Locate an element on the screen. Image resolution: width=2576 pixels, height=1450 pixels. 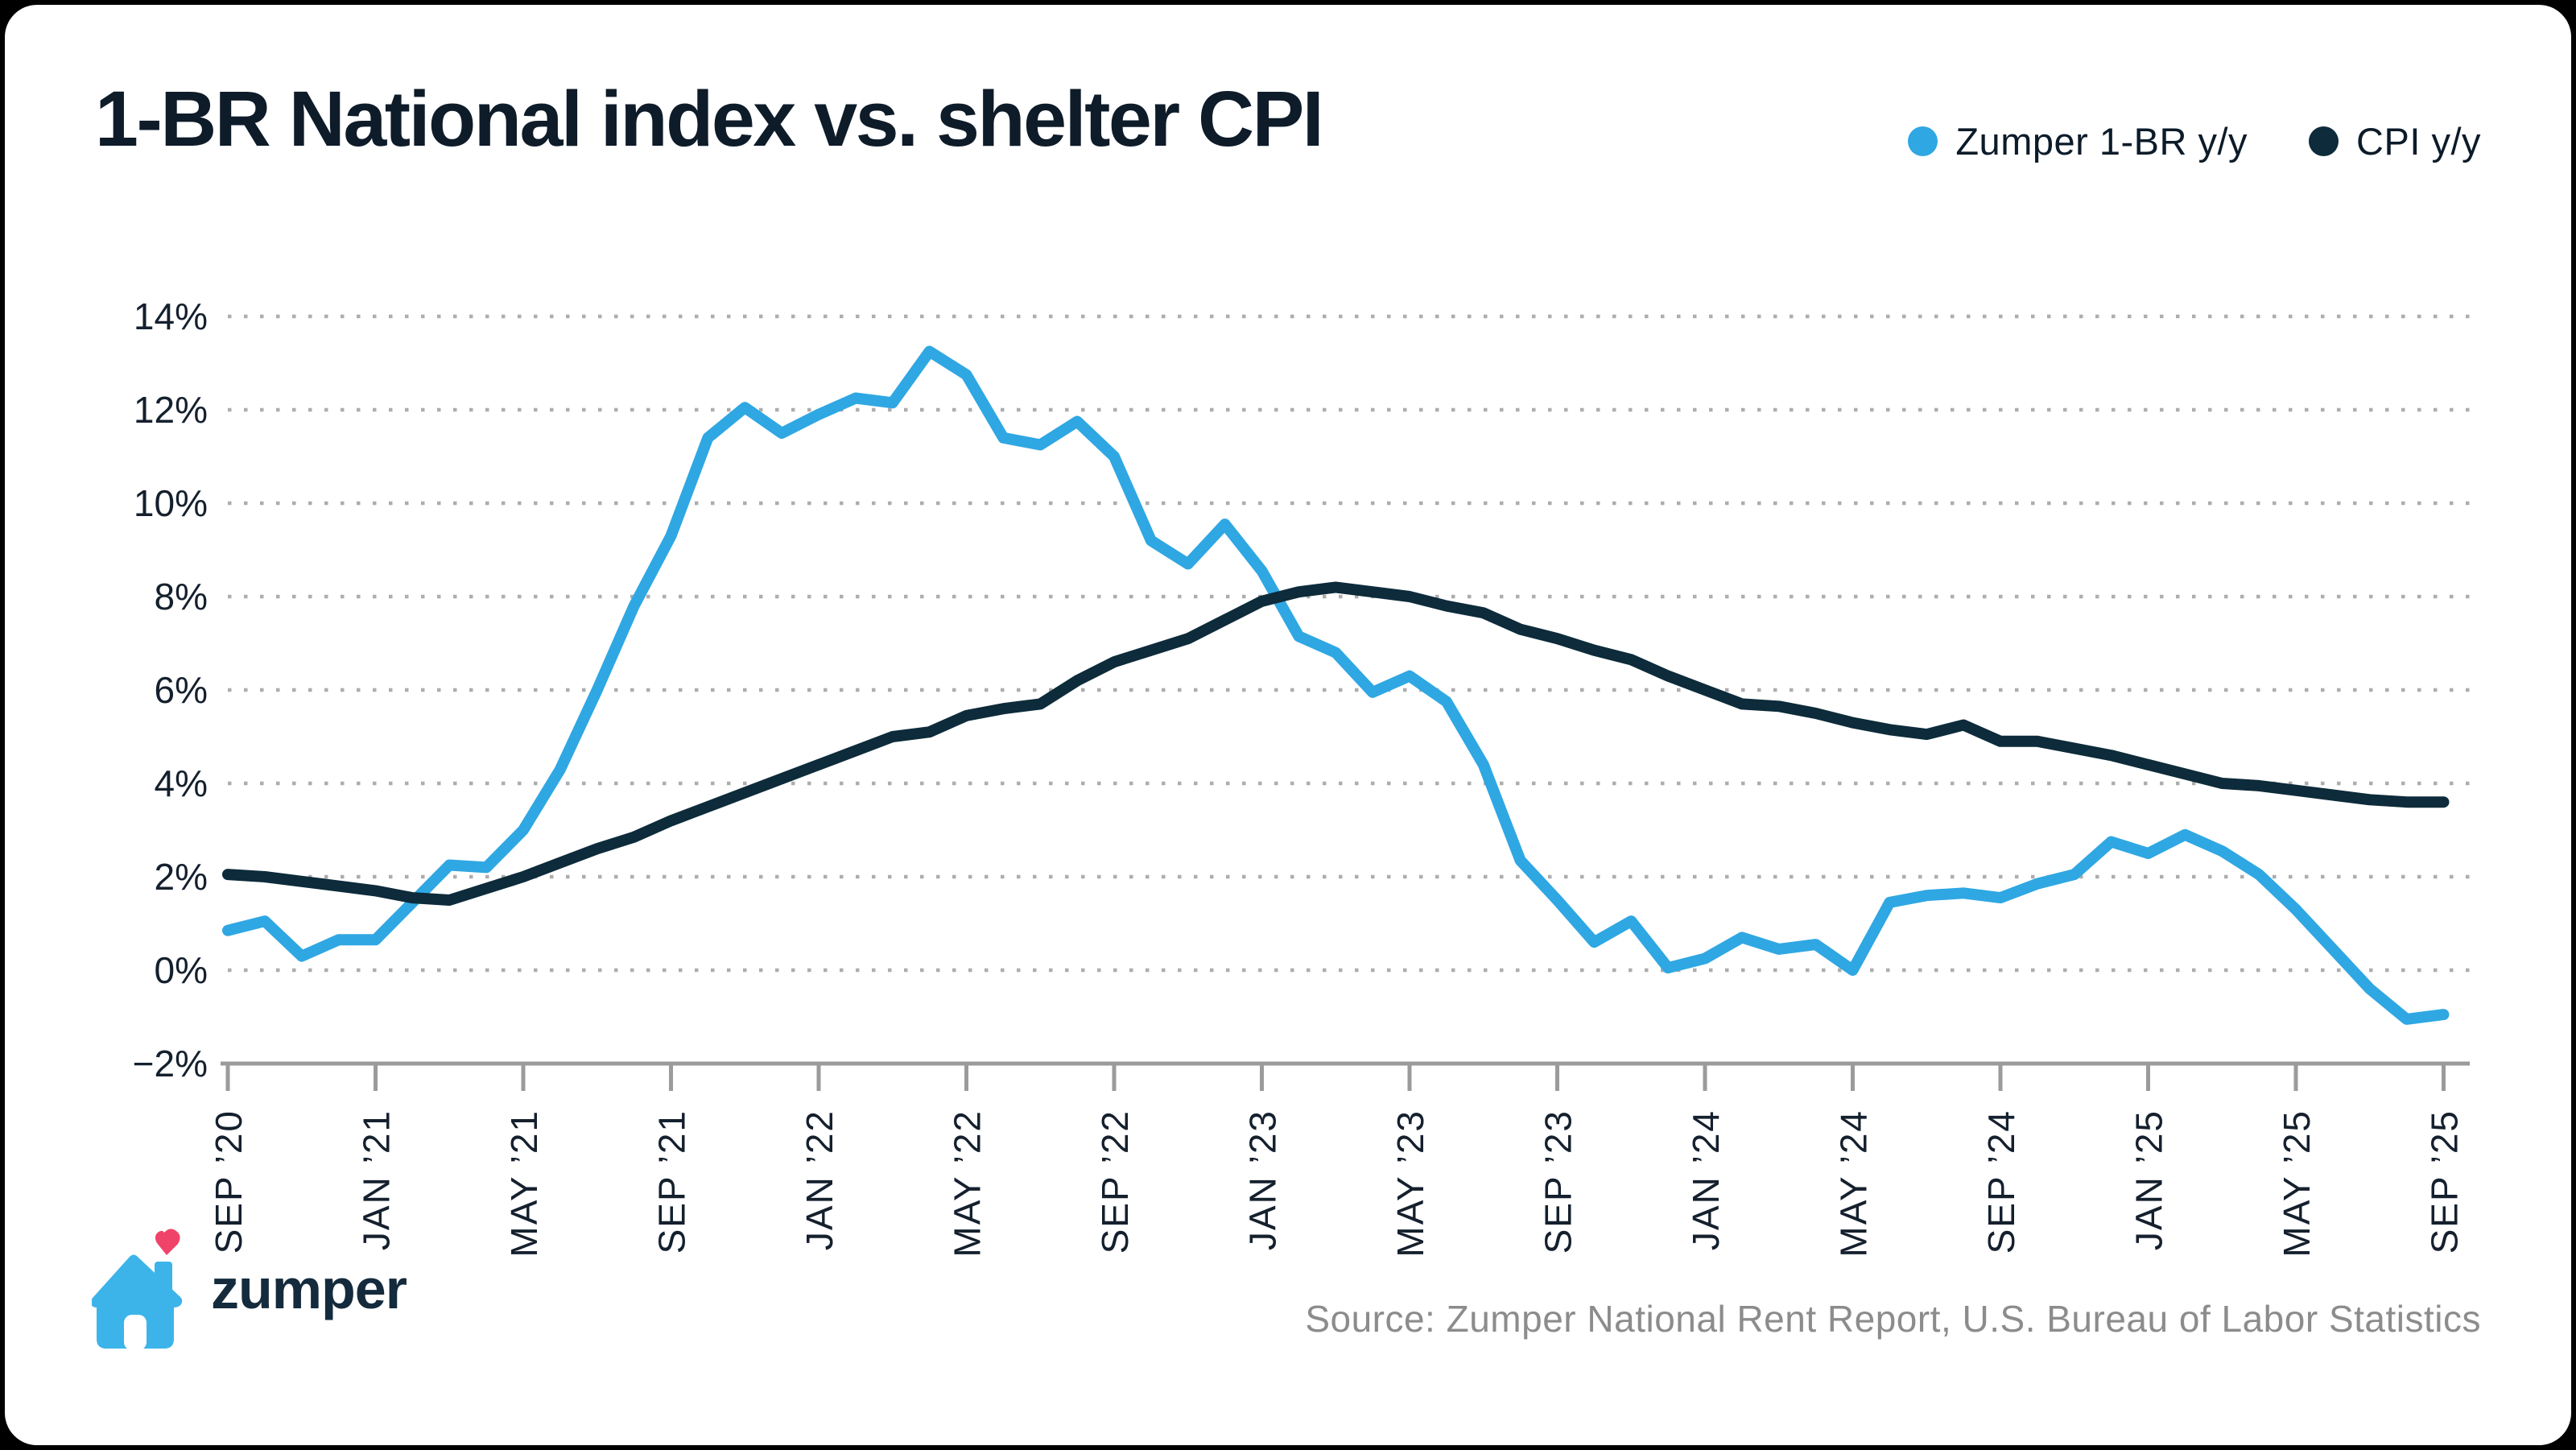
x-axis-label-2: MAY ’21 is located at coordinates (524, 1183).